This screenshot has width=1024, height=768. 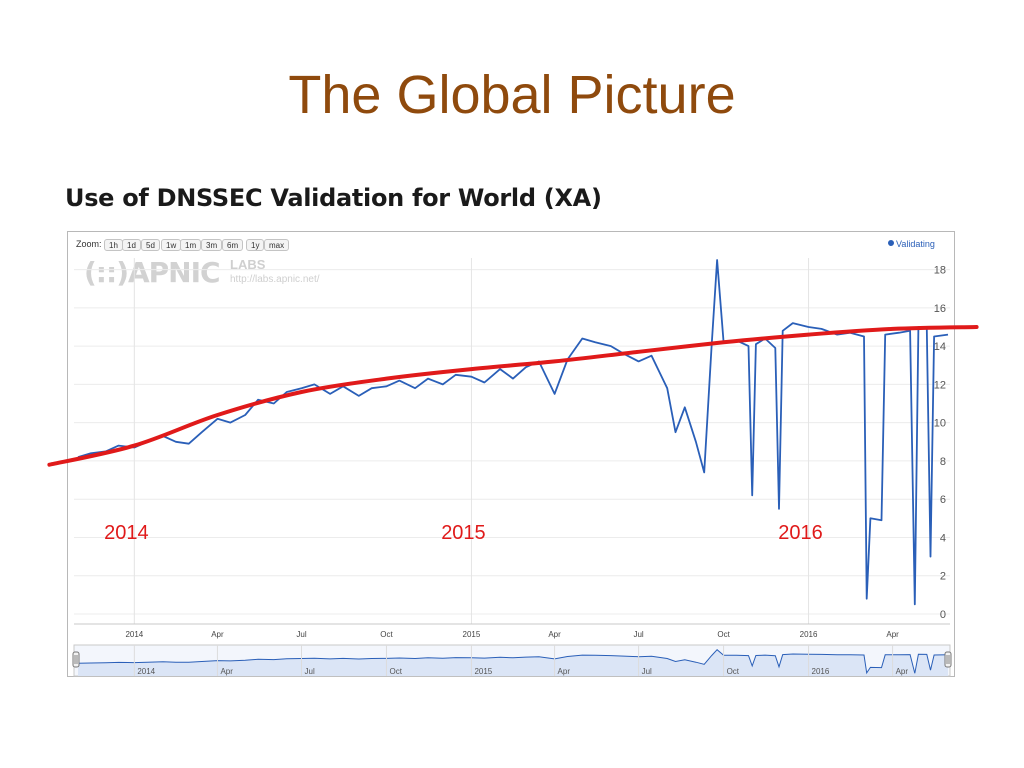 What do you see at coordinates (483, 671) in the screenshot?
I see `navigator-tick-label: 2015` at bounding box center [483, 671].